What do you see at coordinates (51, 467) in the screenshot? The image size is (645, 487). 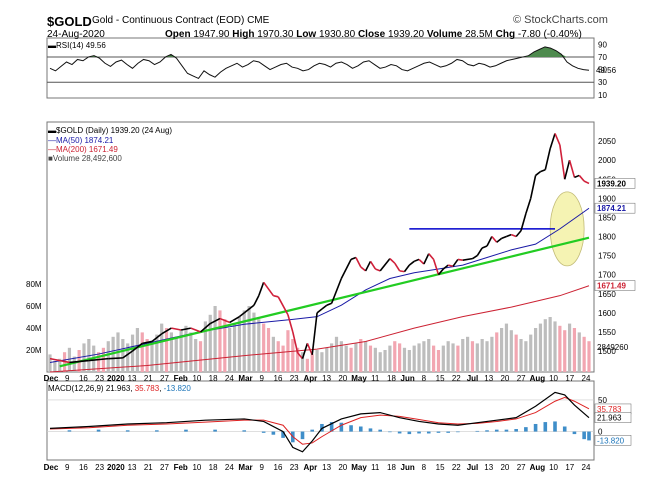 I see `x-tick-label-bottom: Dec` at bounding box center [51, 467].